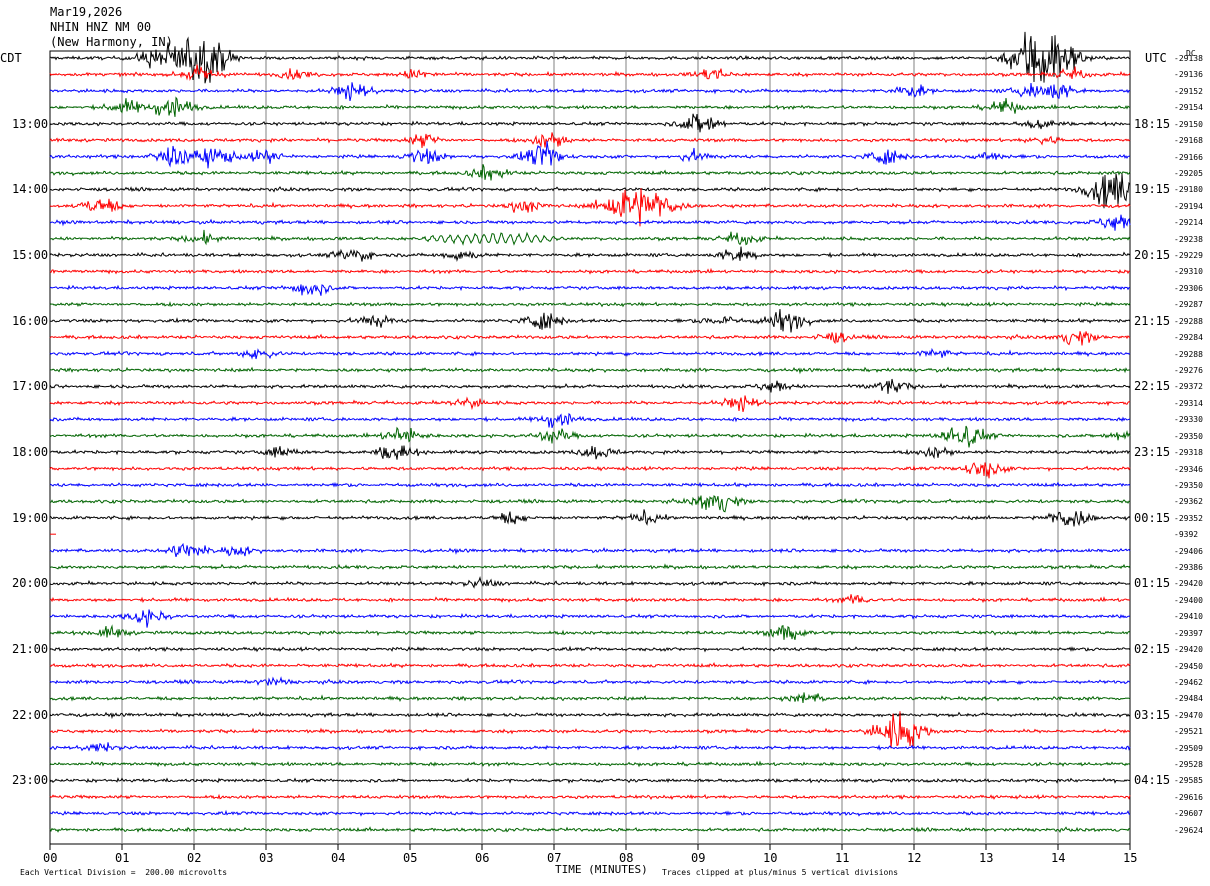 Image resolution: width=1210 pixels, height=886 pixels. Describe the element at coordinates (1188, 502) in the screenshot. I see `dc-offset-label: -29362` at that location.